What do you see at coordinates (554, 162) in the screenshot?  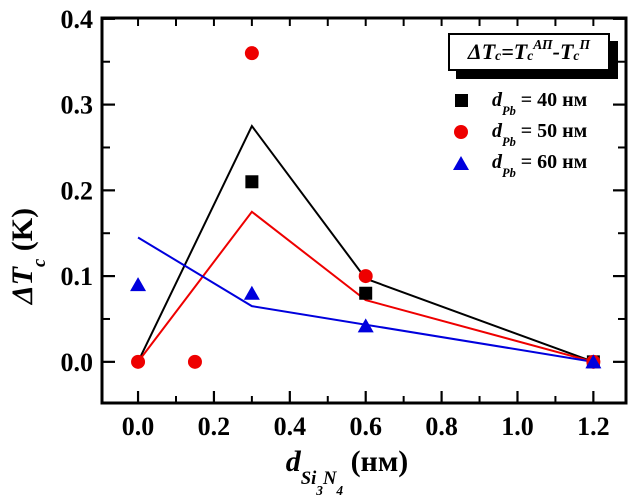 I see `legend-value: = 60 нм` at bounding box center [554, 162].